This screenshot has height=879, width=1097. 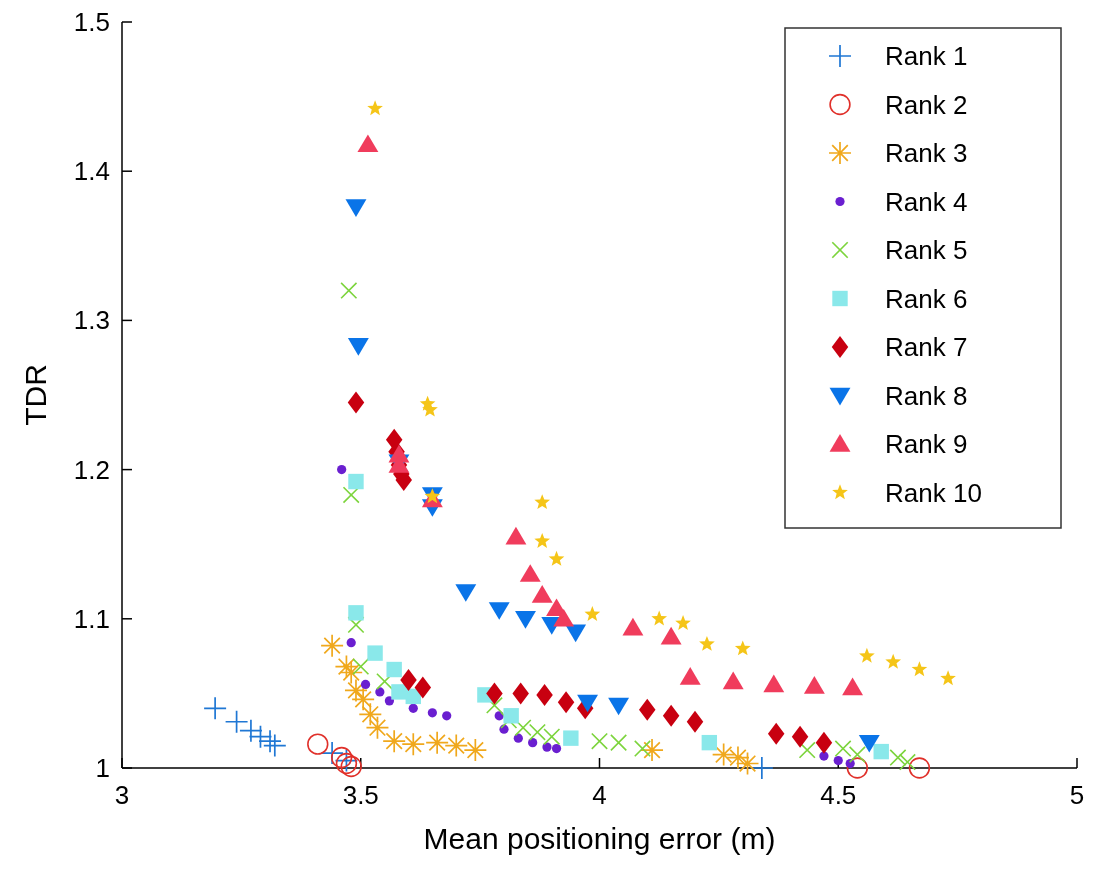 What do you see at coordinates (91, 171) in the screenshot?
I see `y-tick-label: 1.4` at bounding box center [91, 171].